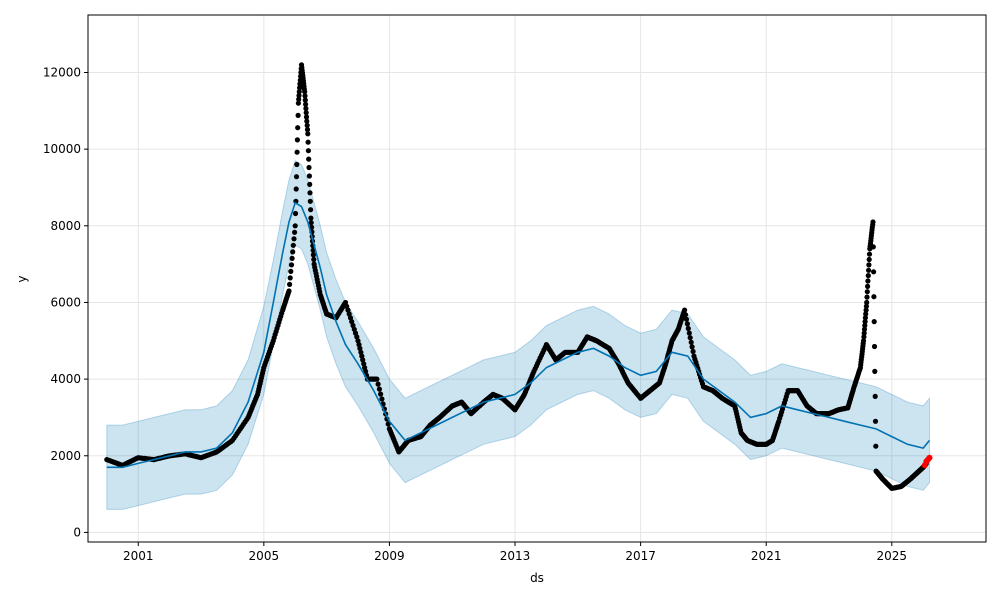 The height and width of the screenshot is (600, 1000). Describe the element at coordinates (515, 556) in the screenshot. I see `x-tick-label: 2013` at that location.